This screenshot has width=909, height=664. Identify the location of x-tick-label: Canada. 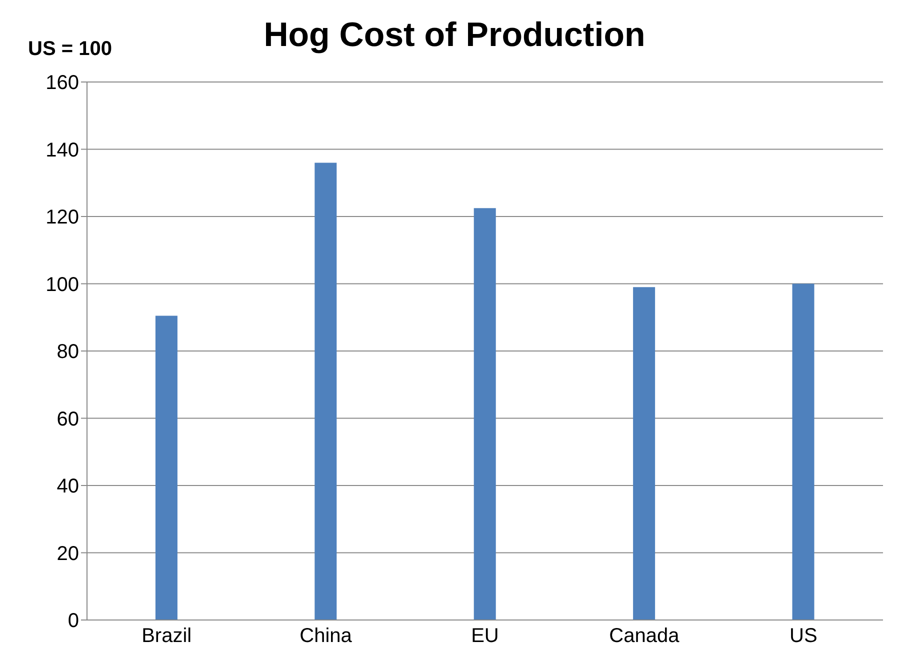
(644, 636).